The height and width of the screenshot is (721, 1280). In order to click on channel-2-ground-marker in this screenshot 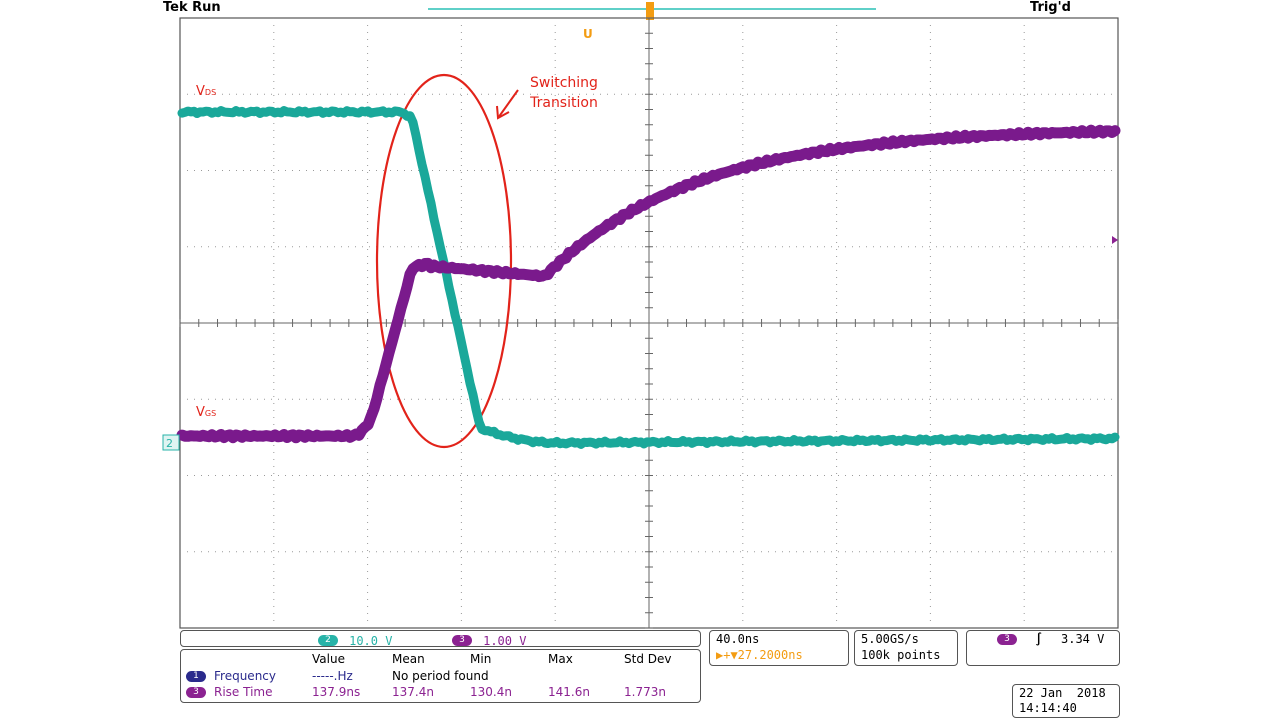, I will do `click(171, 442)`.